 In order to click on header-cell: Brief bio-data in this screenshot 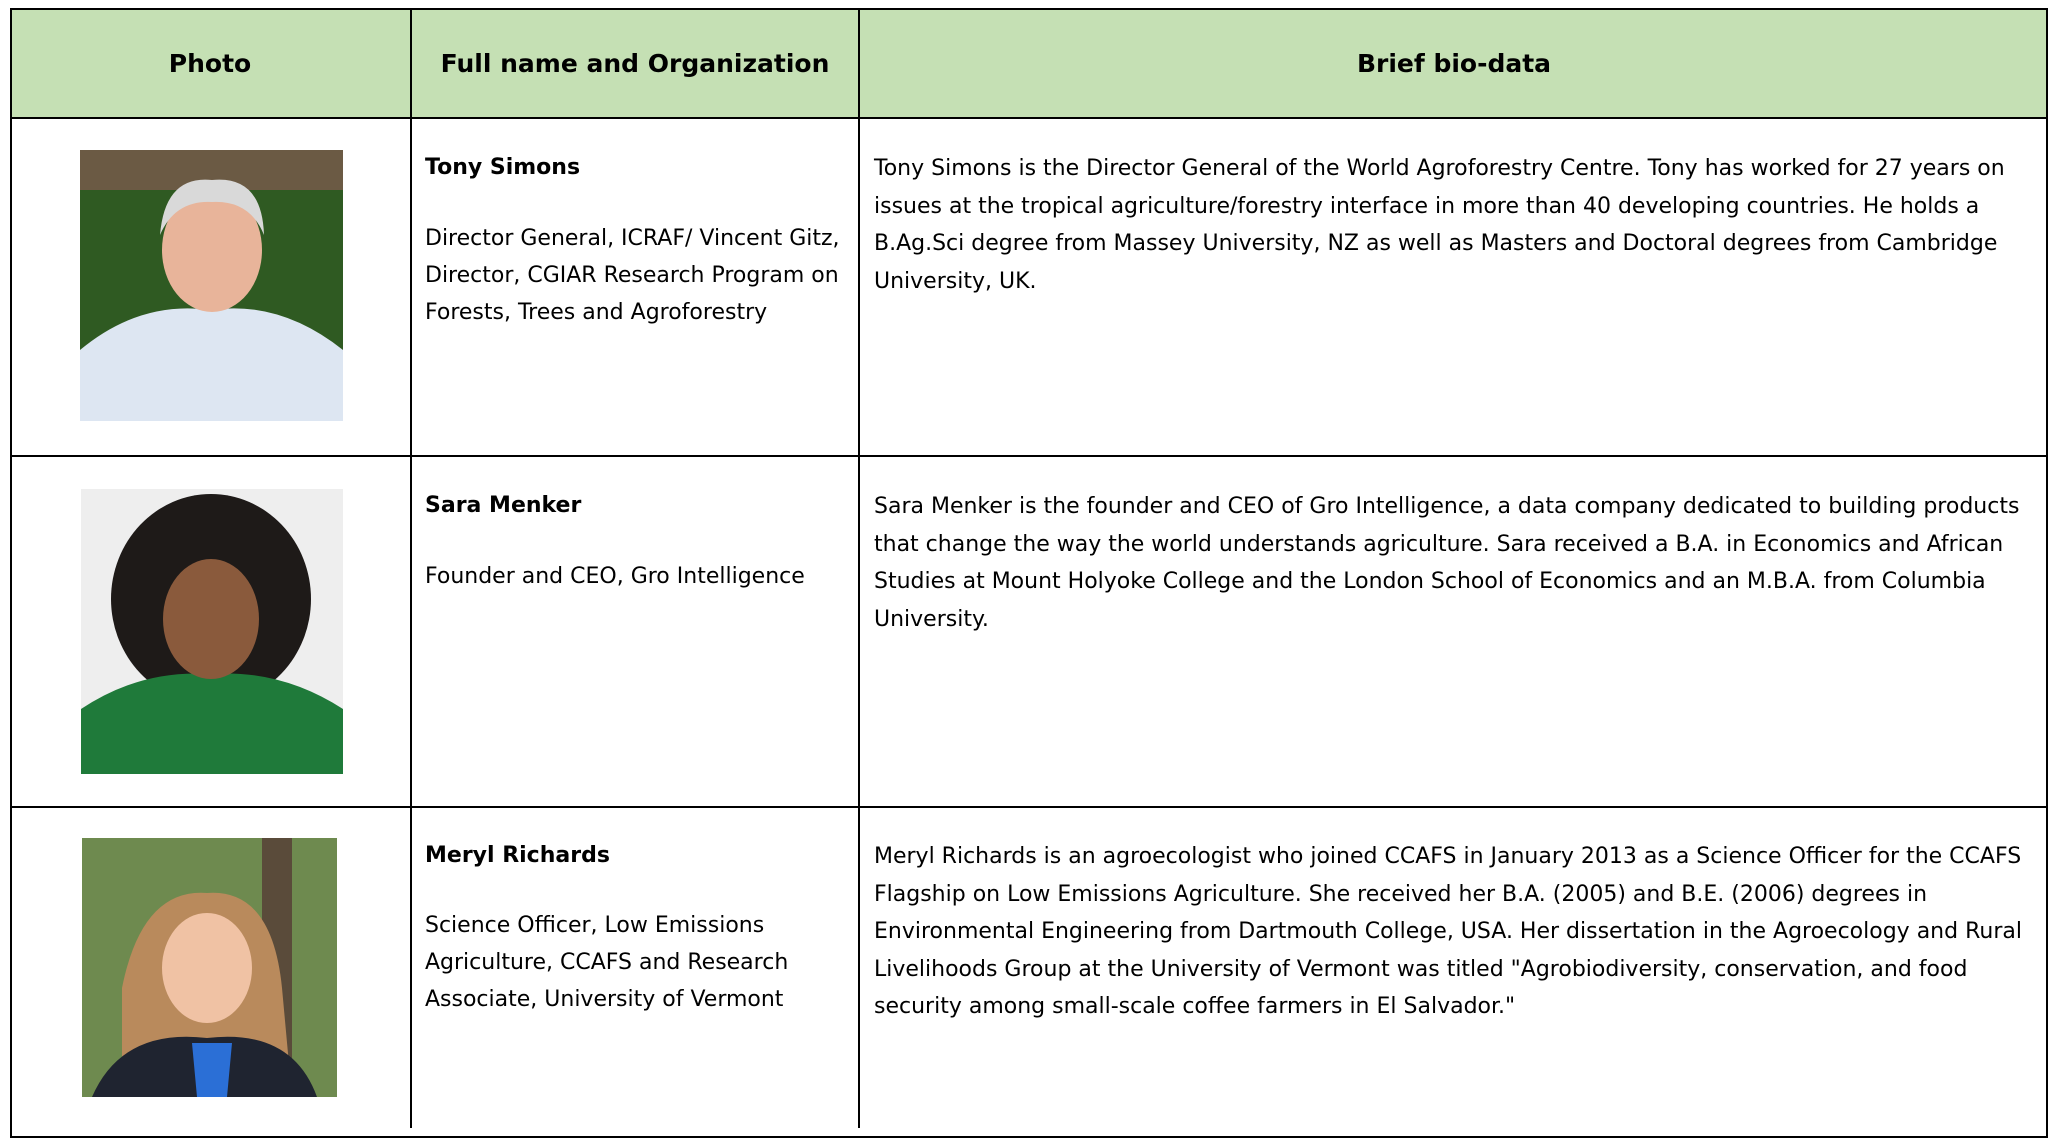, I will do `click(1454, 63)`.